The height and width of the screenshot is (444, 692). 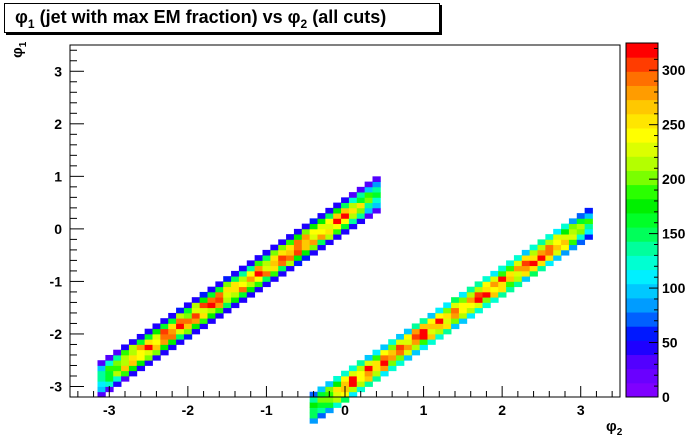 I want to click on x-tick-label: -1, so click(x=266, y=410).